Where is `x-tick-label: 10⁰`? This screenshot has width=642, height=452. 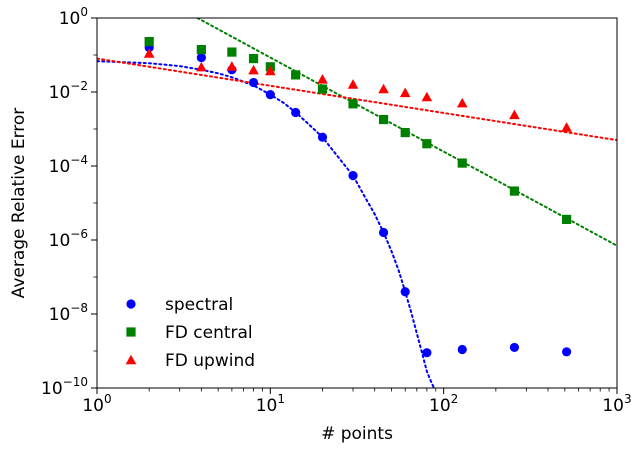 x-tick-label: 10⁰ is located at coordinates (96, 404).